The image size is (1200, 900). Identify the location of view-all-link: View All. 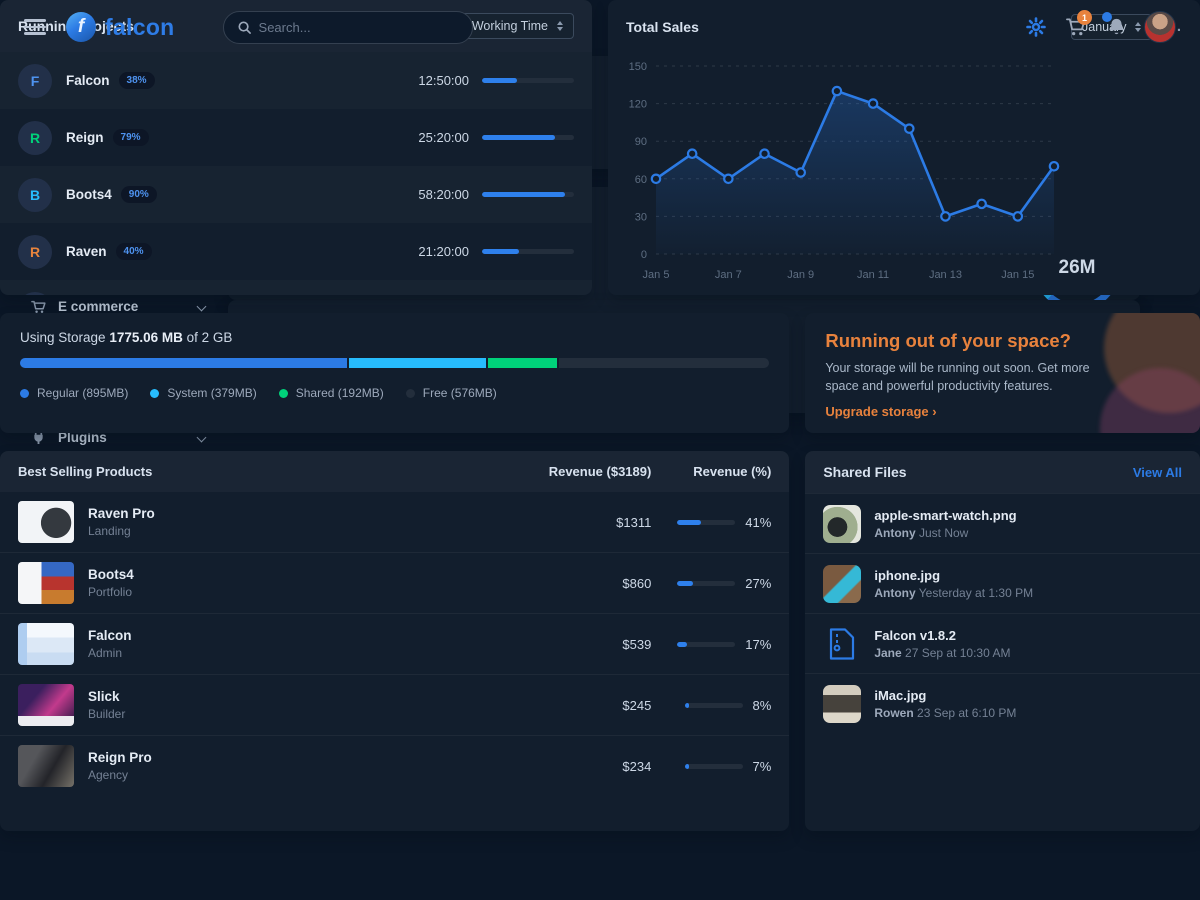
(1157, 472).